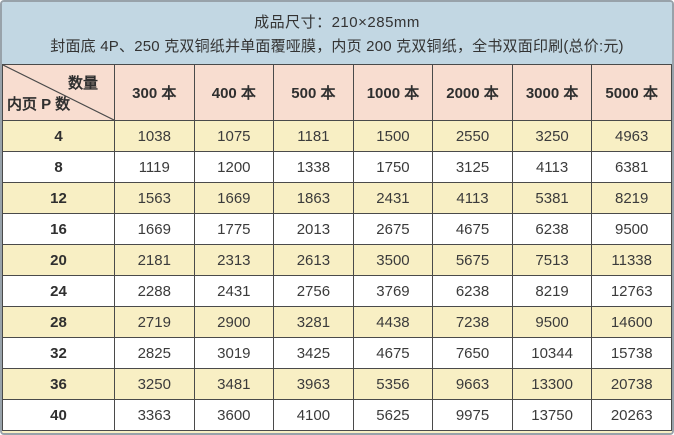  What do you see at coordinates (472, 415) in the screenshot?
I see `price-cell: 9975` at bounding box center [472, 415].